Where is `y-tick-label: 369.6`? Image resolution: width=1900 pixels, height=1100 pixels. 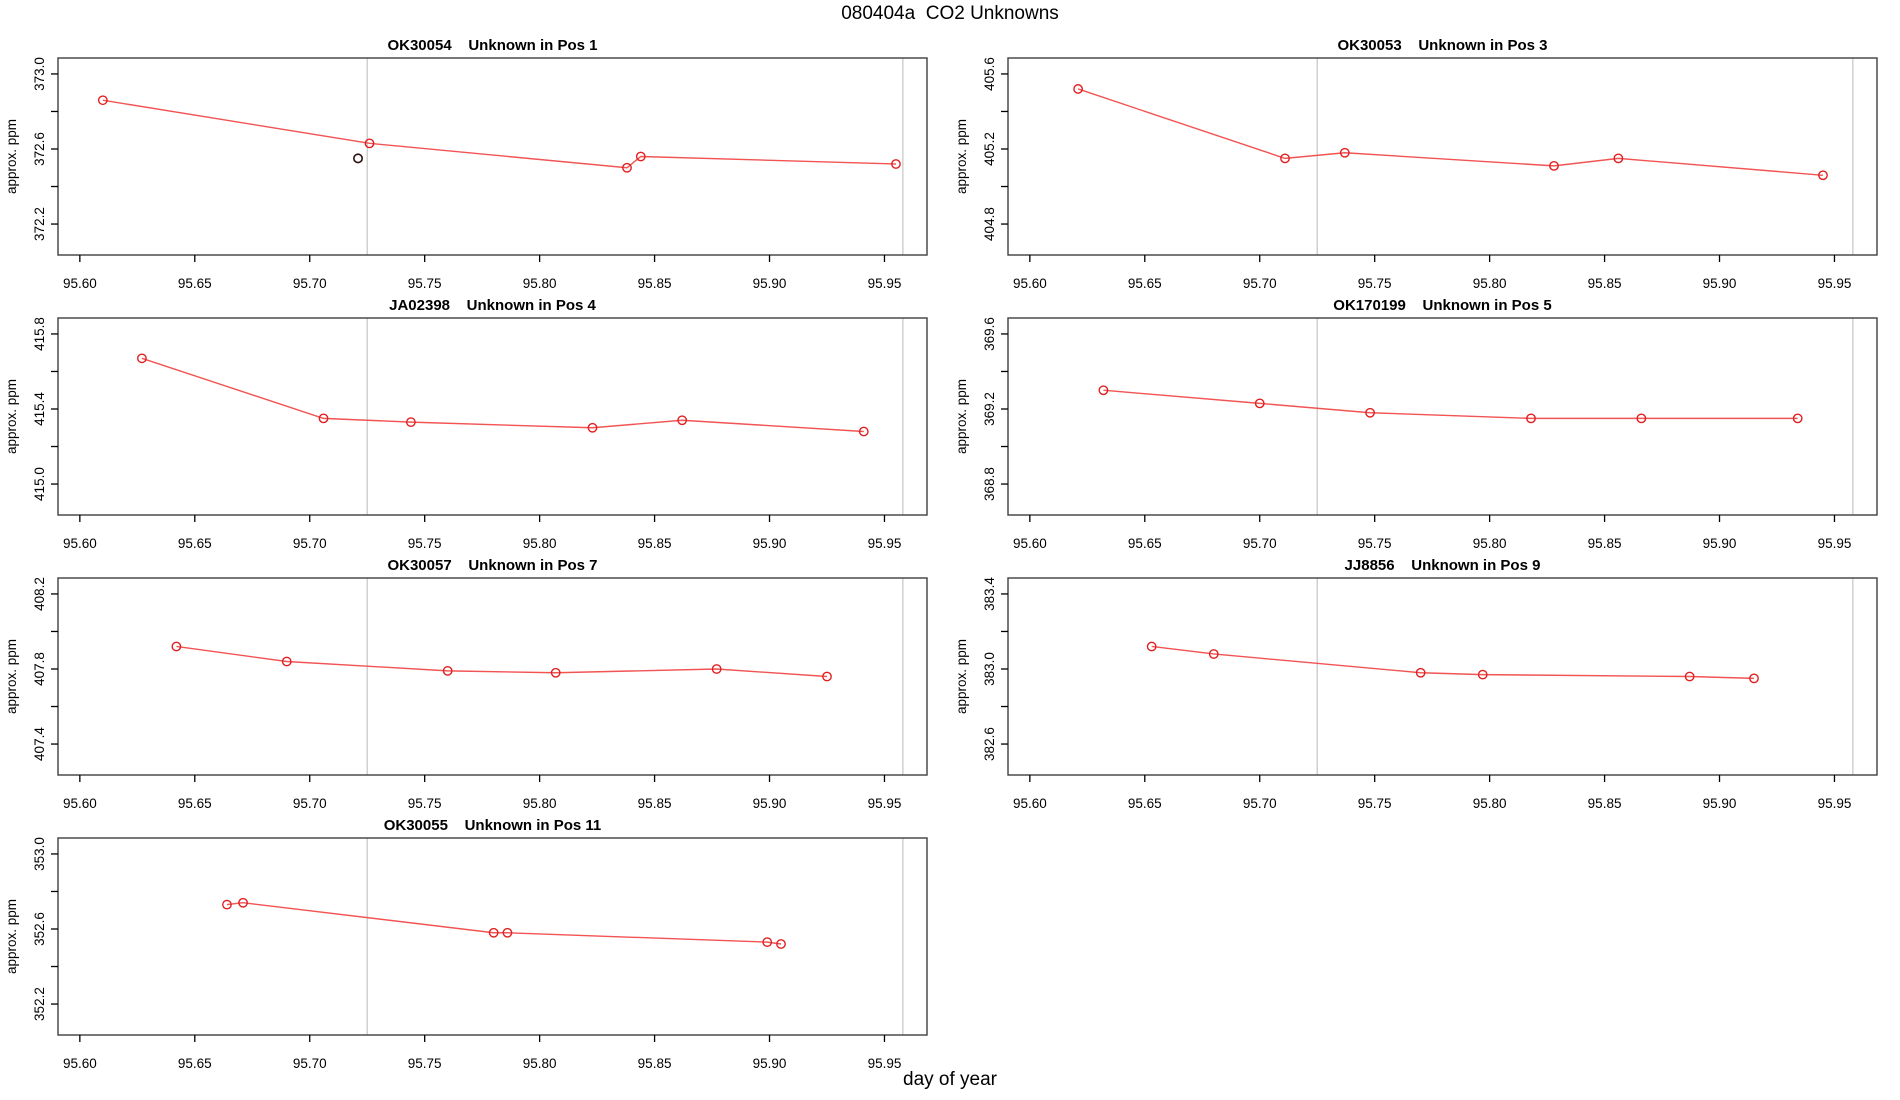
y-tick-label: 369.6 is located at coordinates (989, 334).